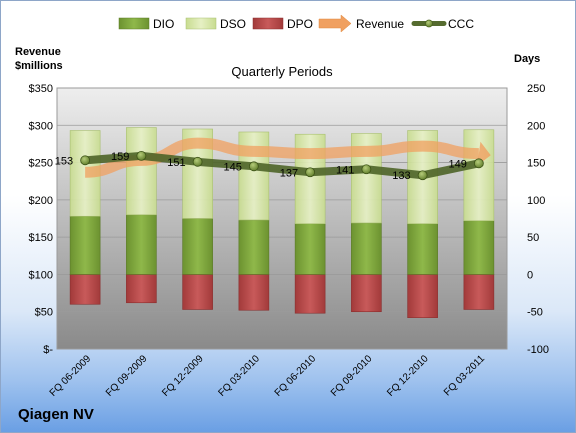  Describe the element at coordinates (335, 23) in the screenshot. I see `legend-revenue-arrow-icon` at that location.